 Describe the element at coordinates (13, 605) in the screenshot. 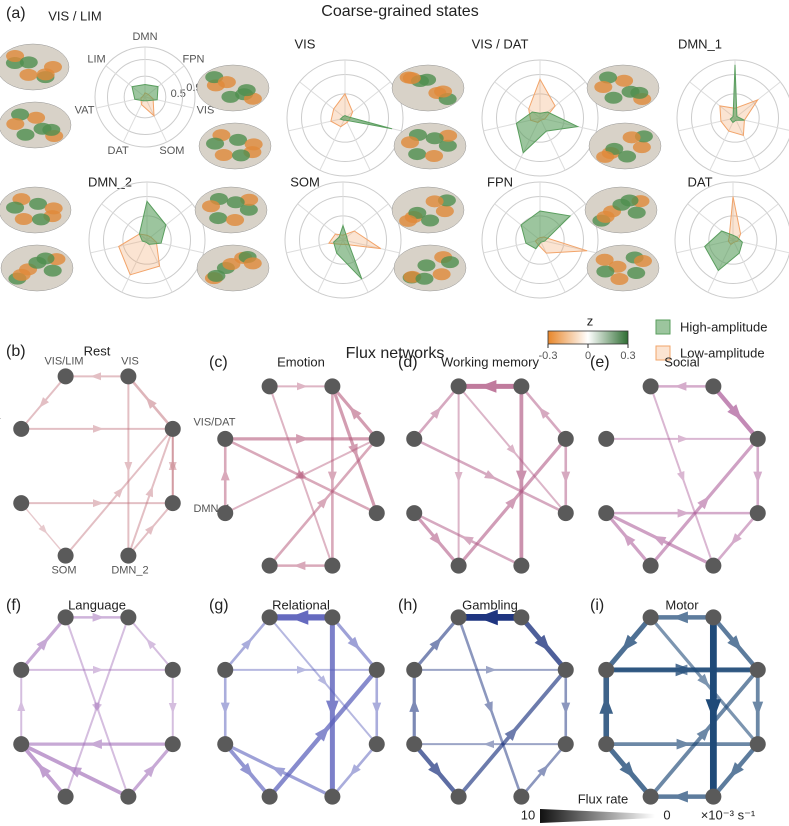

I see `panel-letter: (f)` at that location.